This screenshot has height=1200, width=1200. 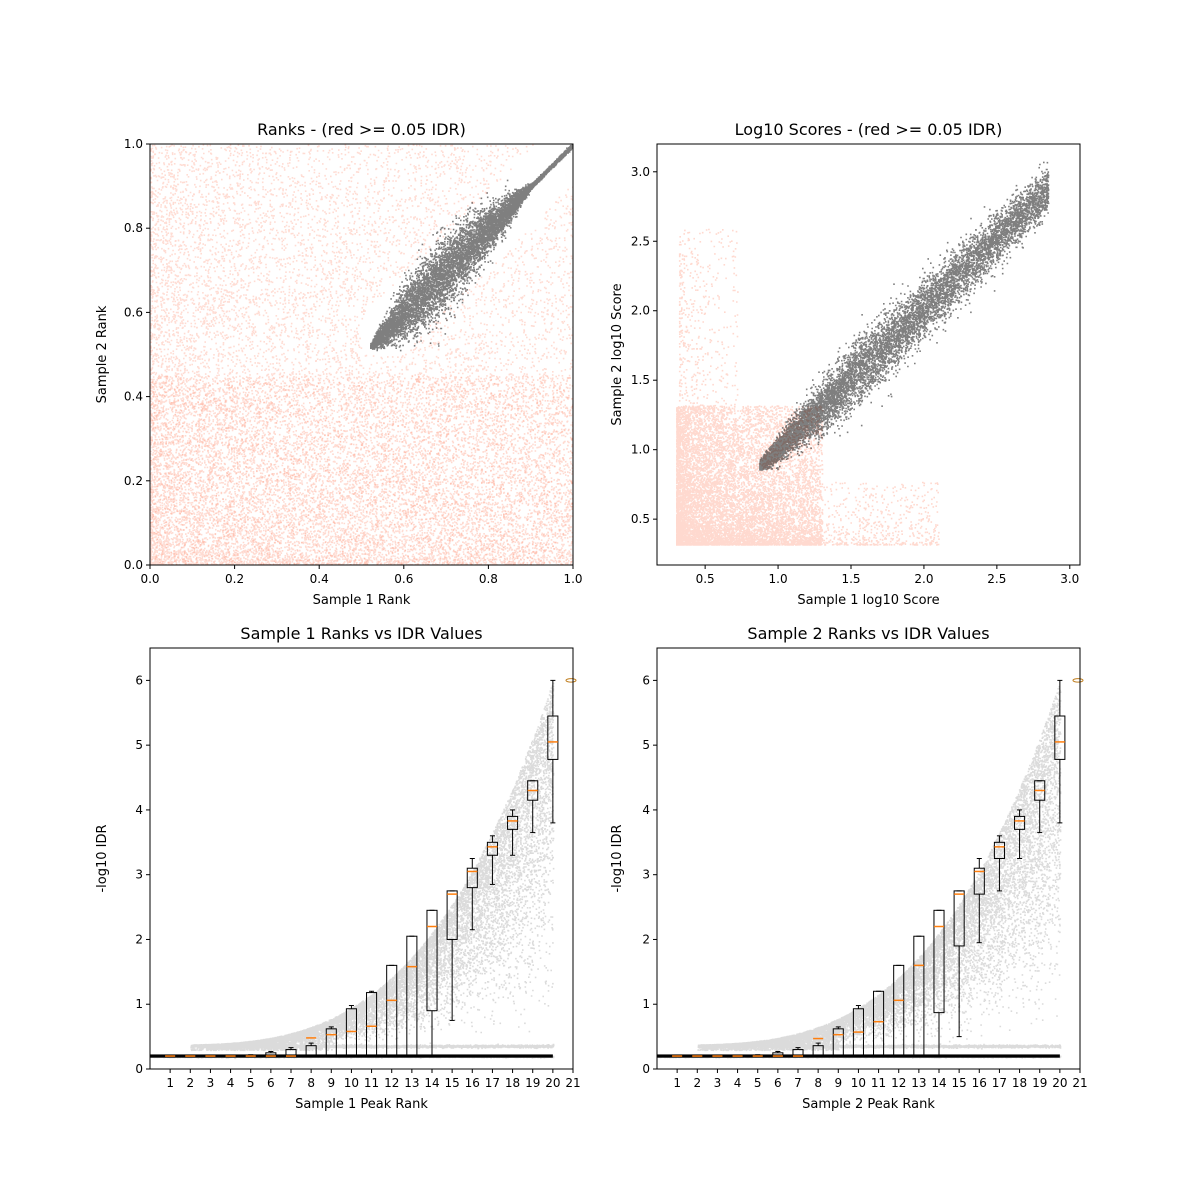 I want to click on x-tick-label: 2.0, so click(x=923, y=579).